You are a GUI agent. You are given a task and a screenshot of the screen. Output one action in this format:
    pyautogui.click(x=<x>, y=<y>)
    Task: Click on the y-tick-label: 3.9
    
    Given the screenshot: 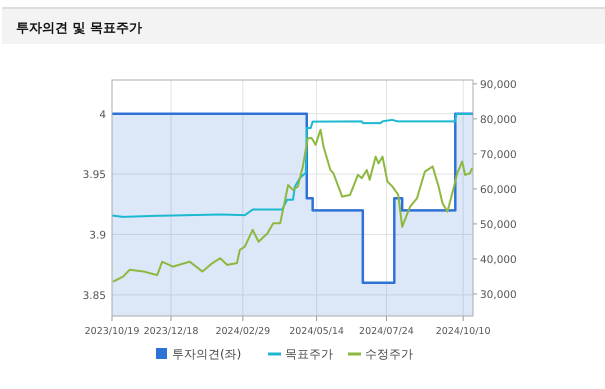 What is the action you would take?
    pyautogui.click(x=97, y=236)
    